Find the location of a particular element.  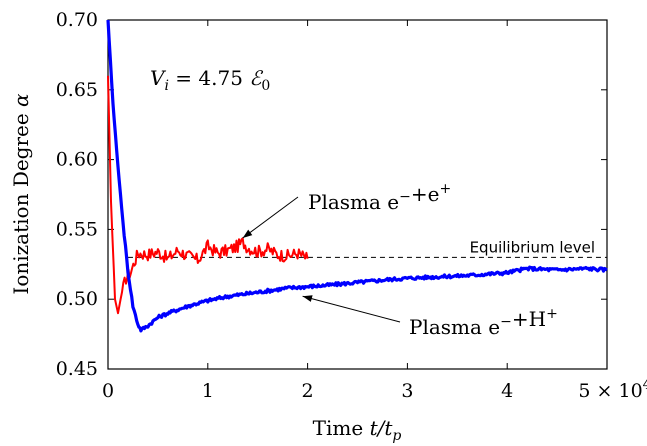

x-tick-label: 0 is located at coordinates (108, 391).